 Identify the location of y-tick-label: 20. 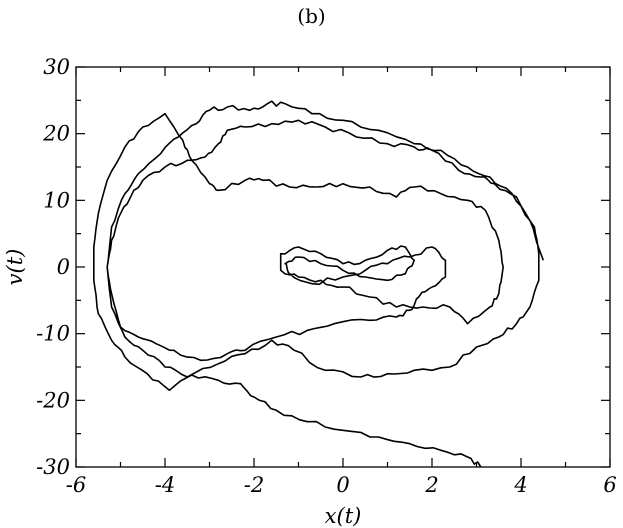
(56, 134).